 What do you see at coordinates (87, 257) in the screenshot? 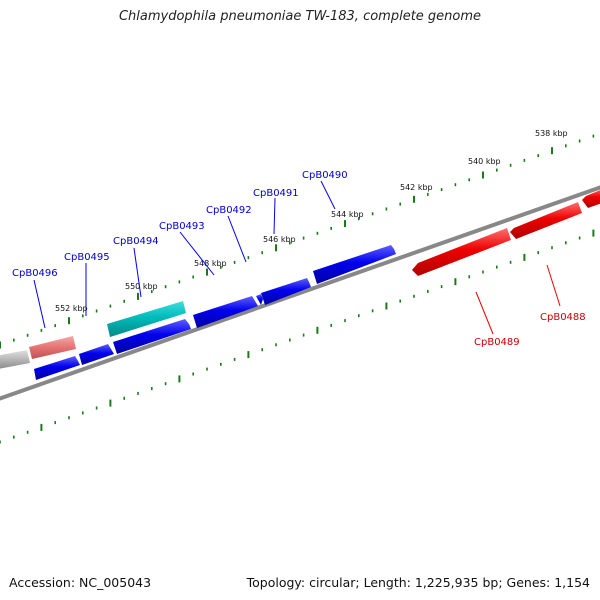
I see `gene-label-cpb0495: CpB0495` at bounding box center [87, 257].